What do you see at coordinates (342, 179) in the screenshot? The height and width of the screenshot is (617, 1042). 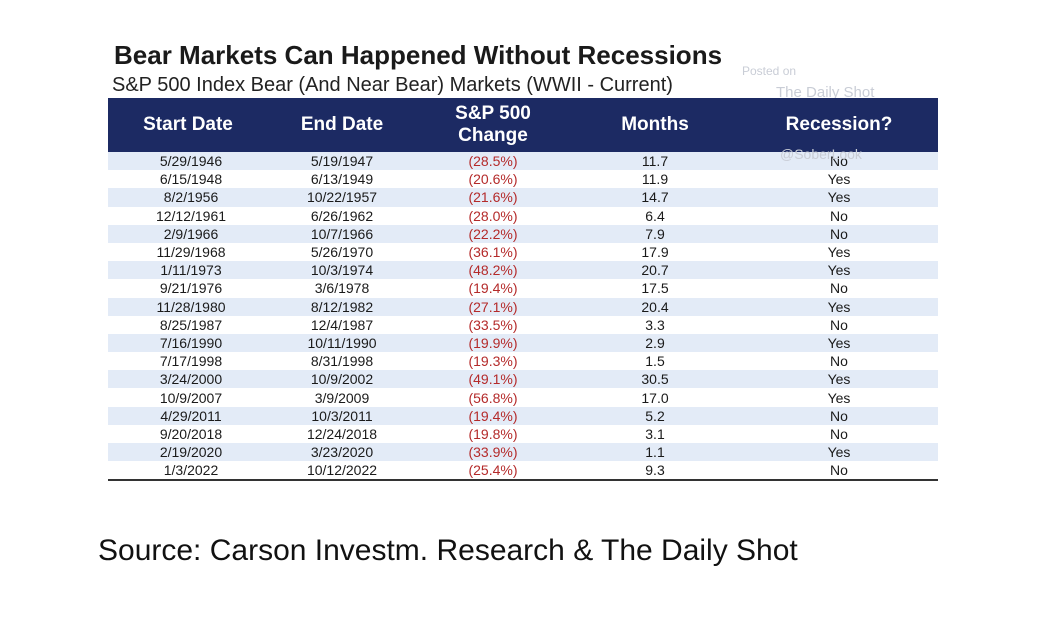 I see `cell-end-date: 6/13/1949` at bounding box center [342, 179].